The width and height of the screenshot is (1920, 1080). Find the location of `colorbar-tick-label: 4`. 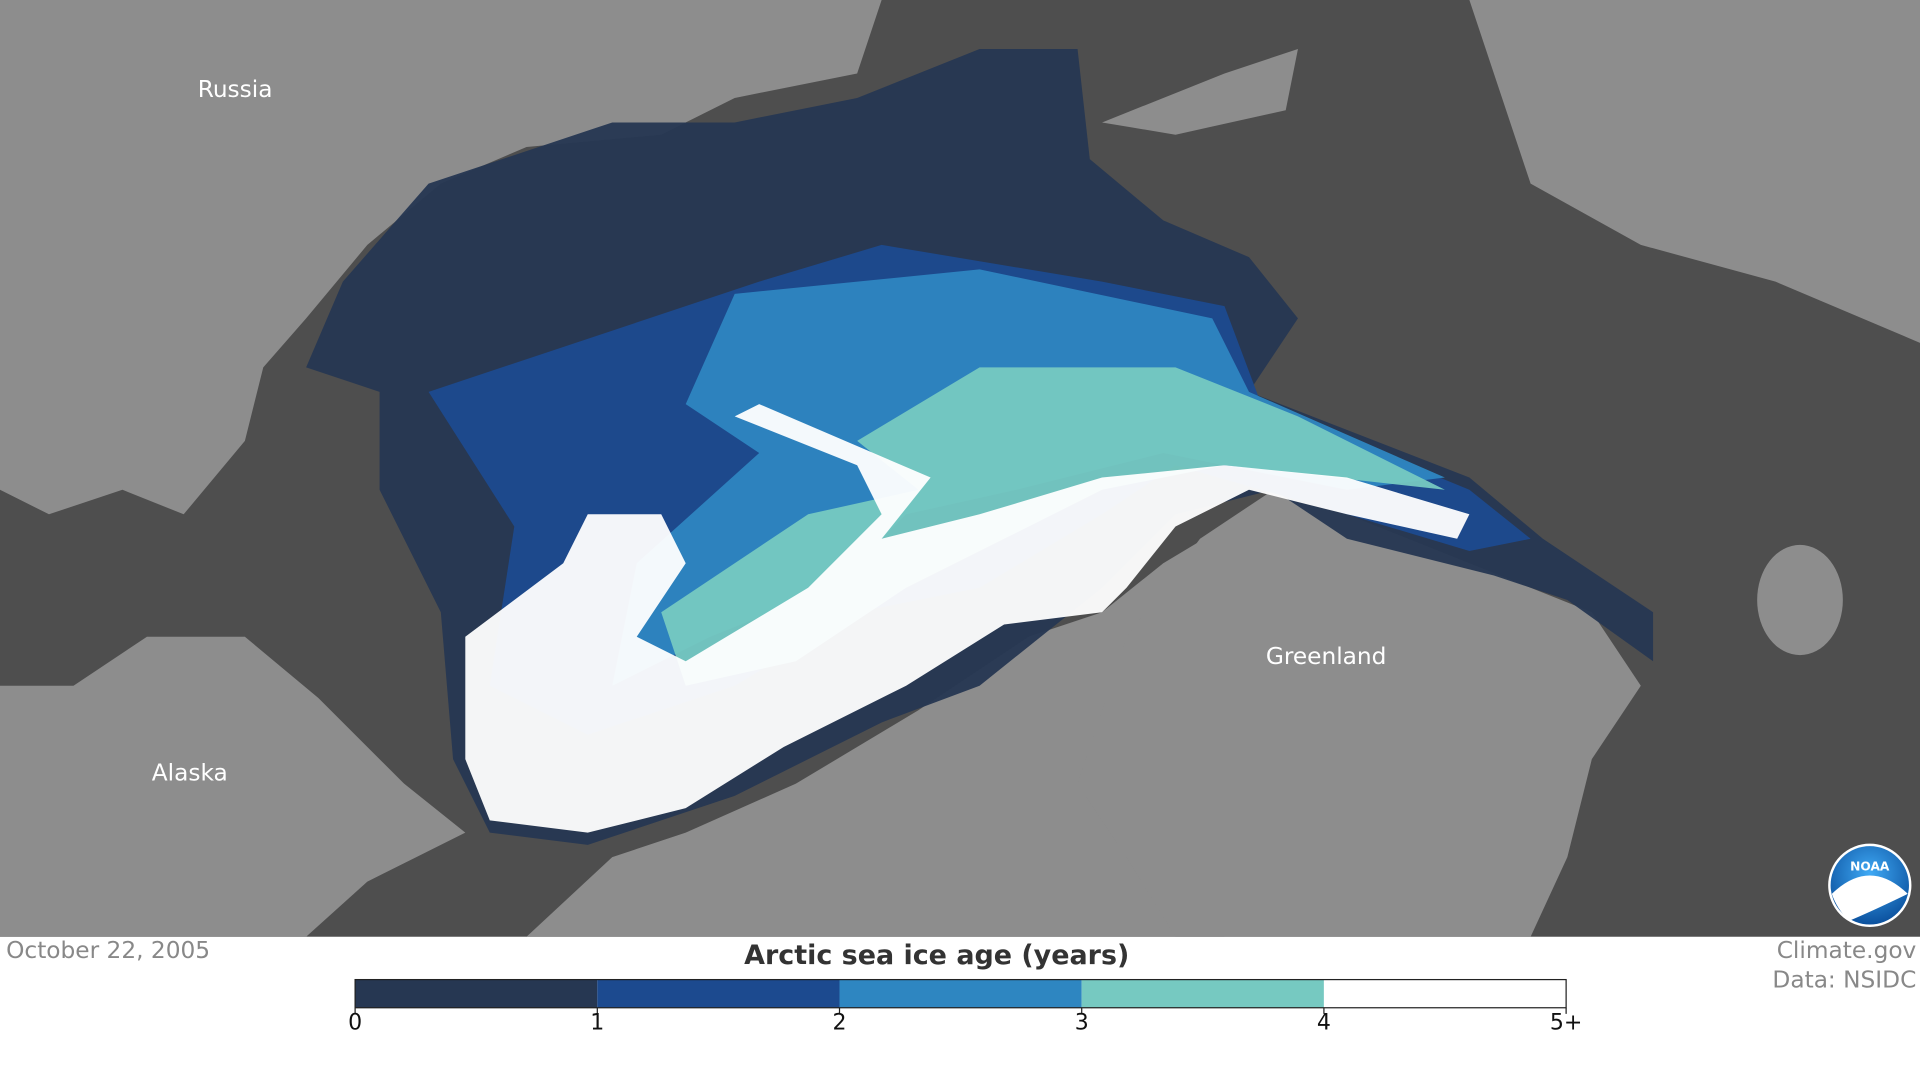

colorbar-tick-label: 4 is located at coordinates (1324, 1023).